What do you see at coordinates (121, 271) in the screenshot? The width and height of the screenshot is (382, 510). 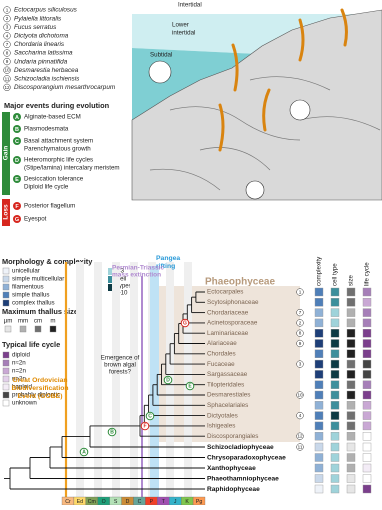 I see `cell-type-low: <3` at bounding box center [121, 271].